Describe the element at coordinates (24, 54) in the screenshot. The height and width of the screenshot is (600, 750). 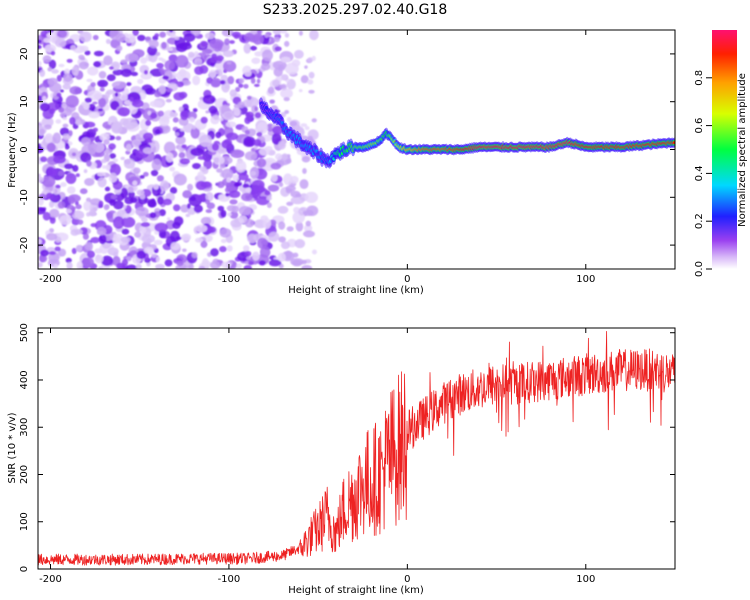
I see `y-tick-label: 20` at that location.